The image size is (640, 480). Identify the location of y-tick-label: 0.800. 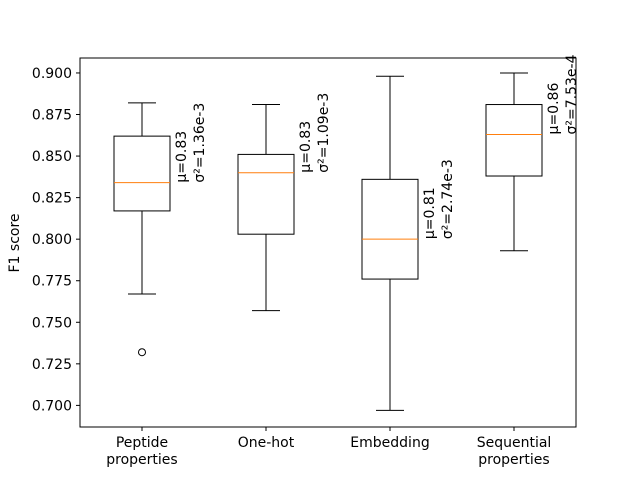
(52, 240).